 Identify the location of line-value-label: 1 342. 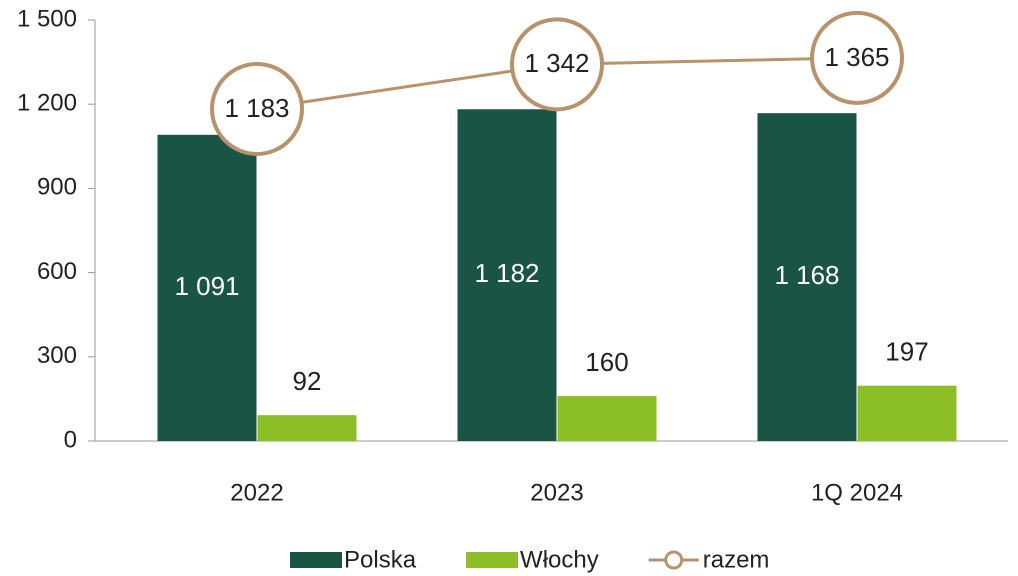
(556, 63).